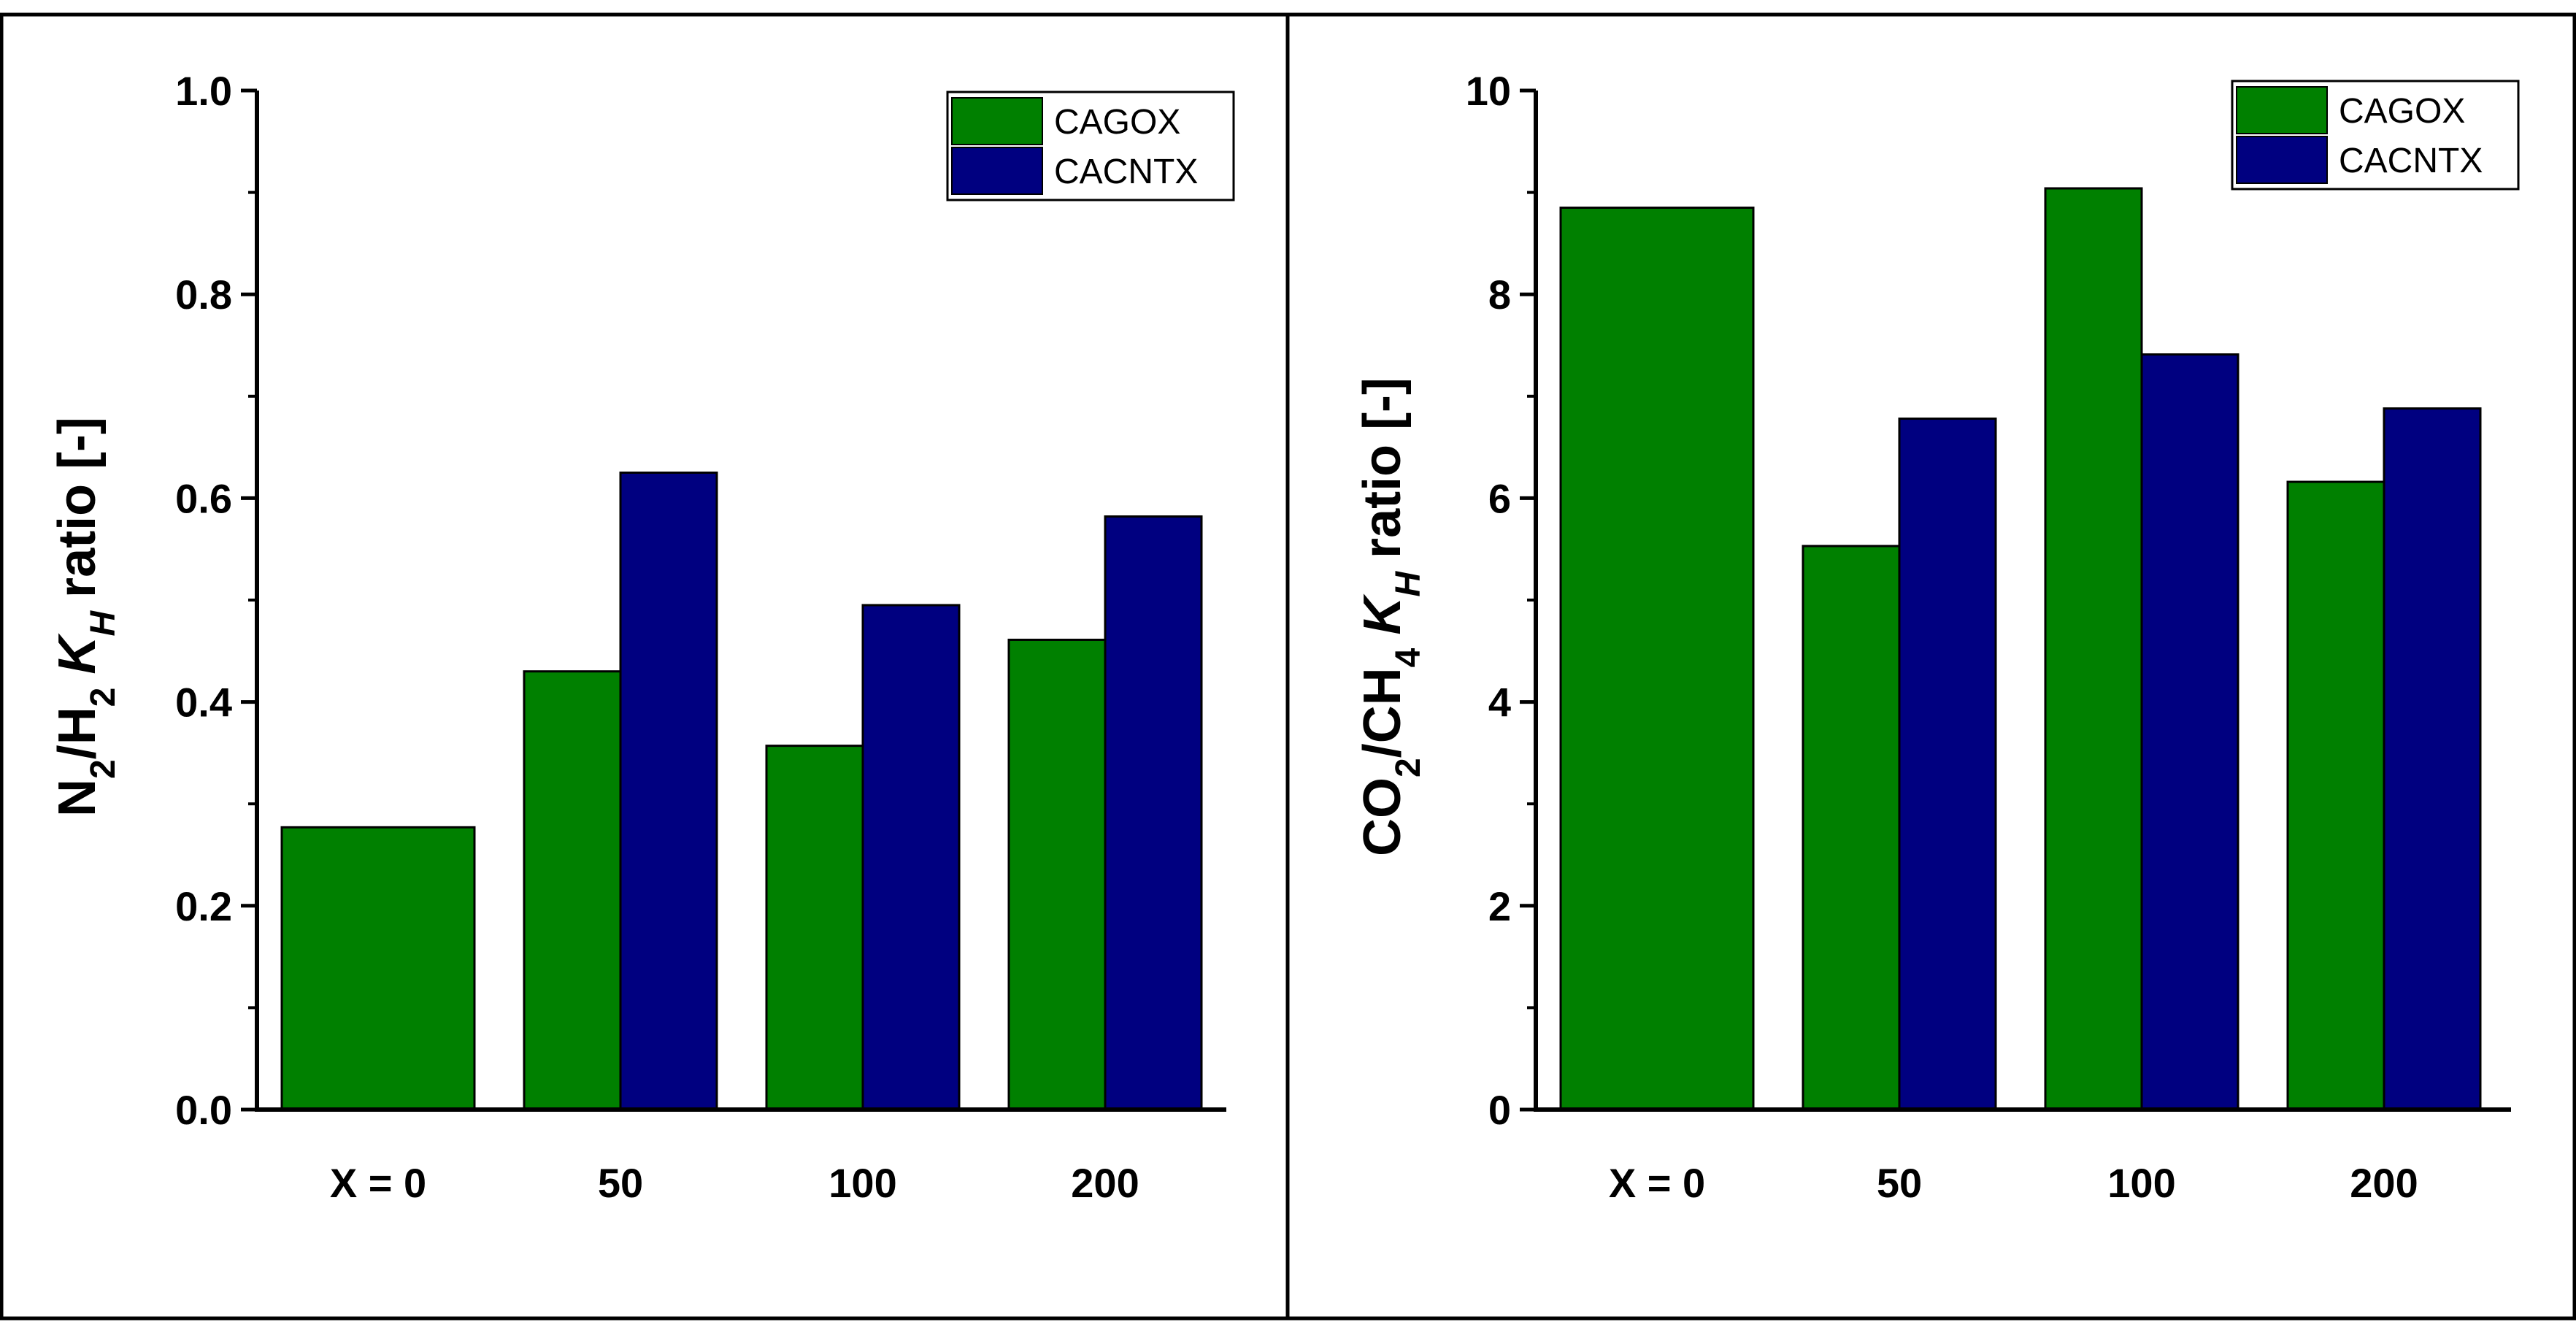  What do you see at coordinates (2402, 111) in the screenshot?
I see `right-legend-label-cagox: CAGOX` at bounding box center [2402, 111].